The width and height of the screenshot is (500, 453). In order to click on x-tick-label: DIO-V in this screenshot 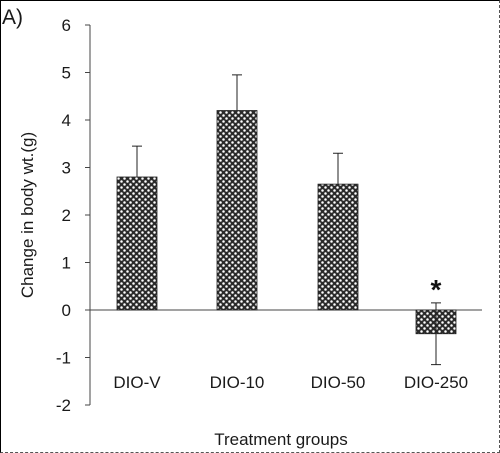, I will do `click(137, 382)`.